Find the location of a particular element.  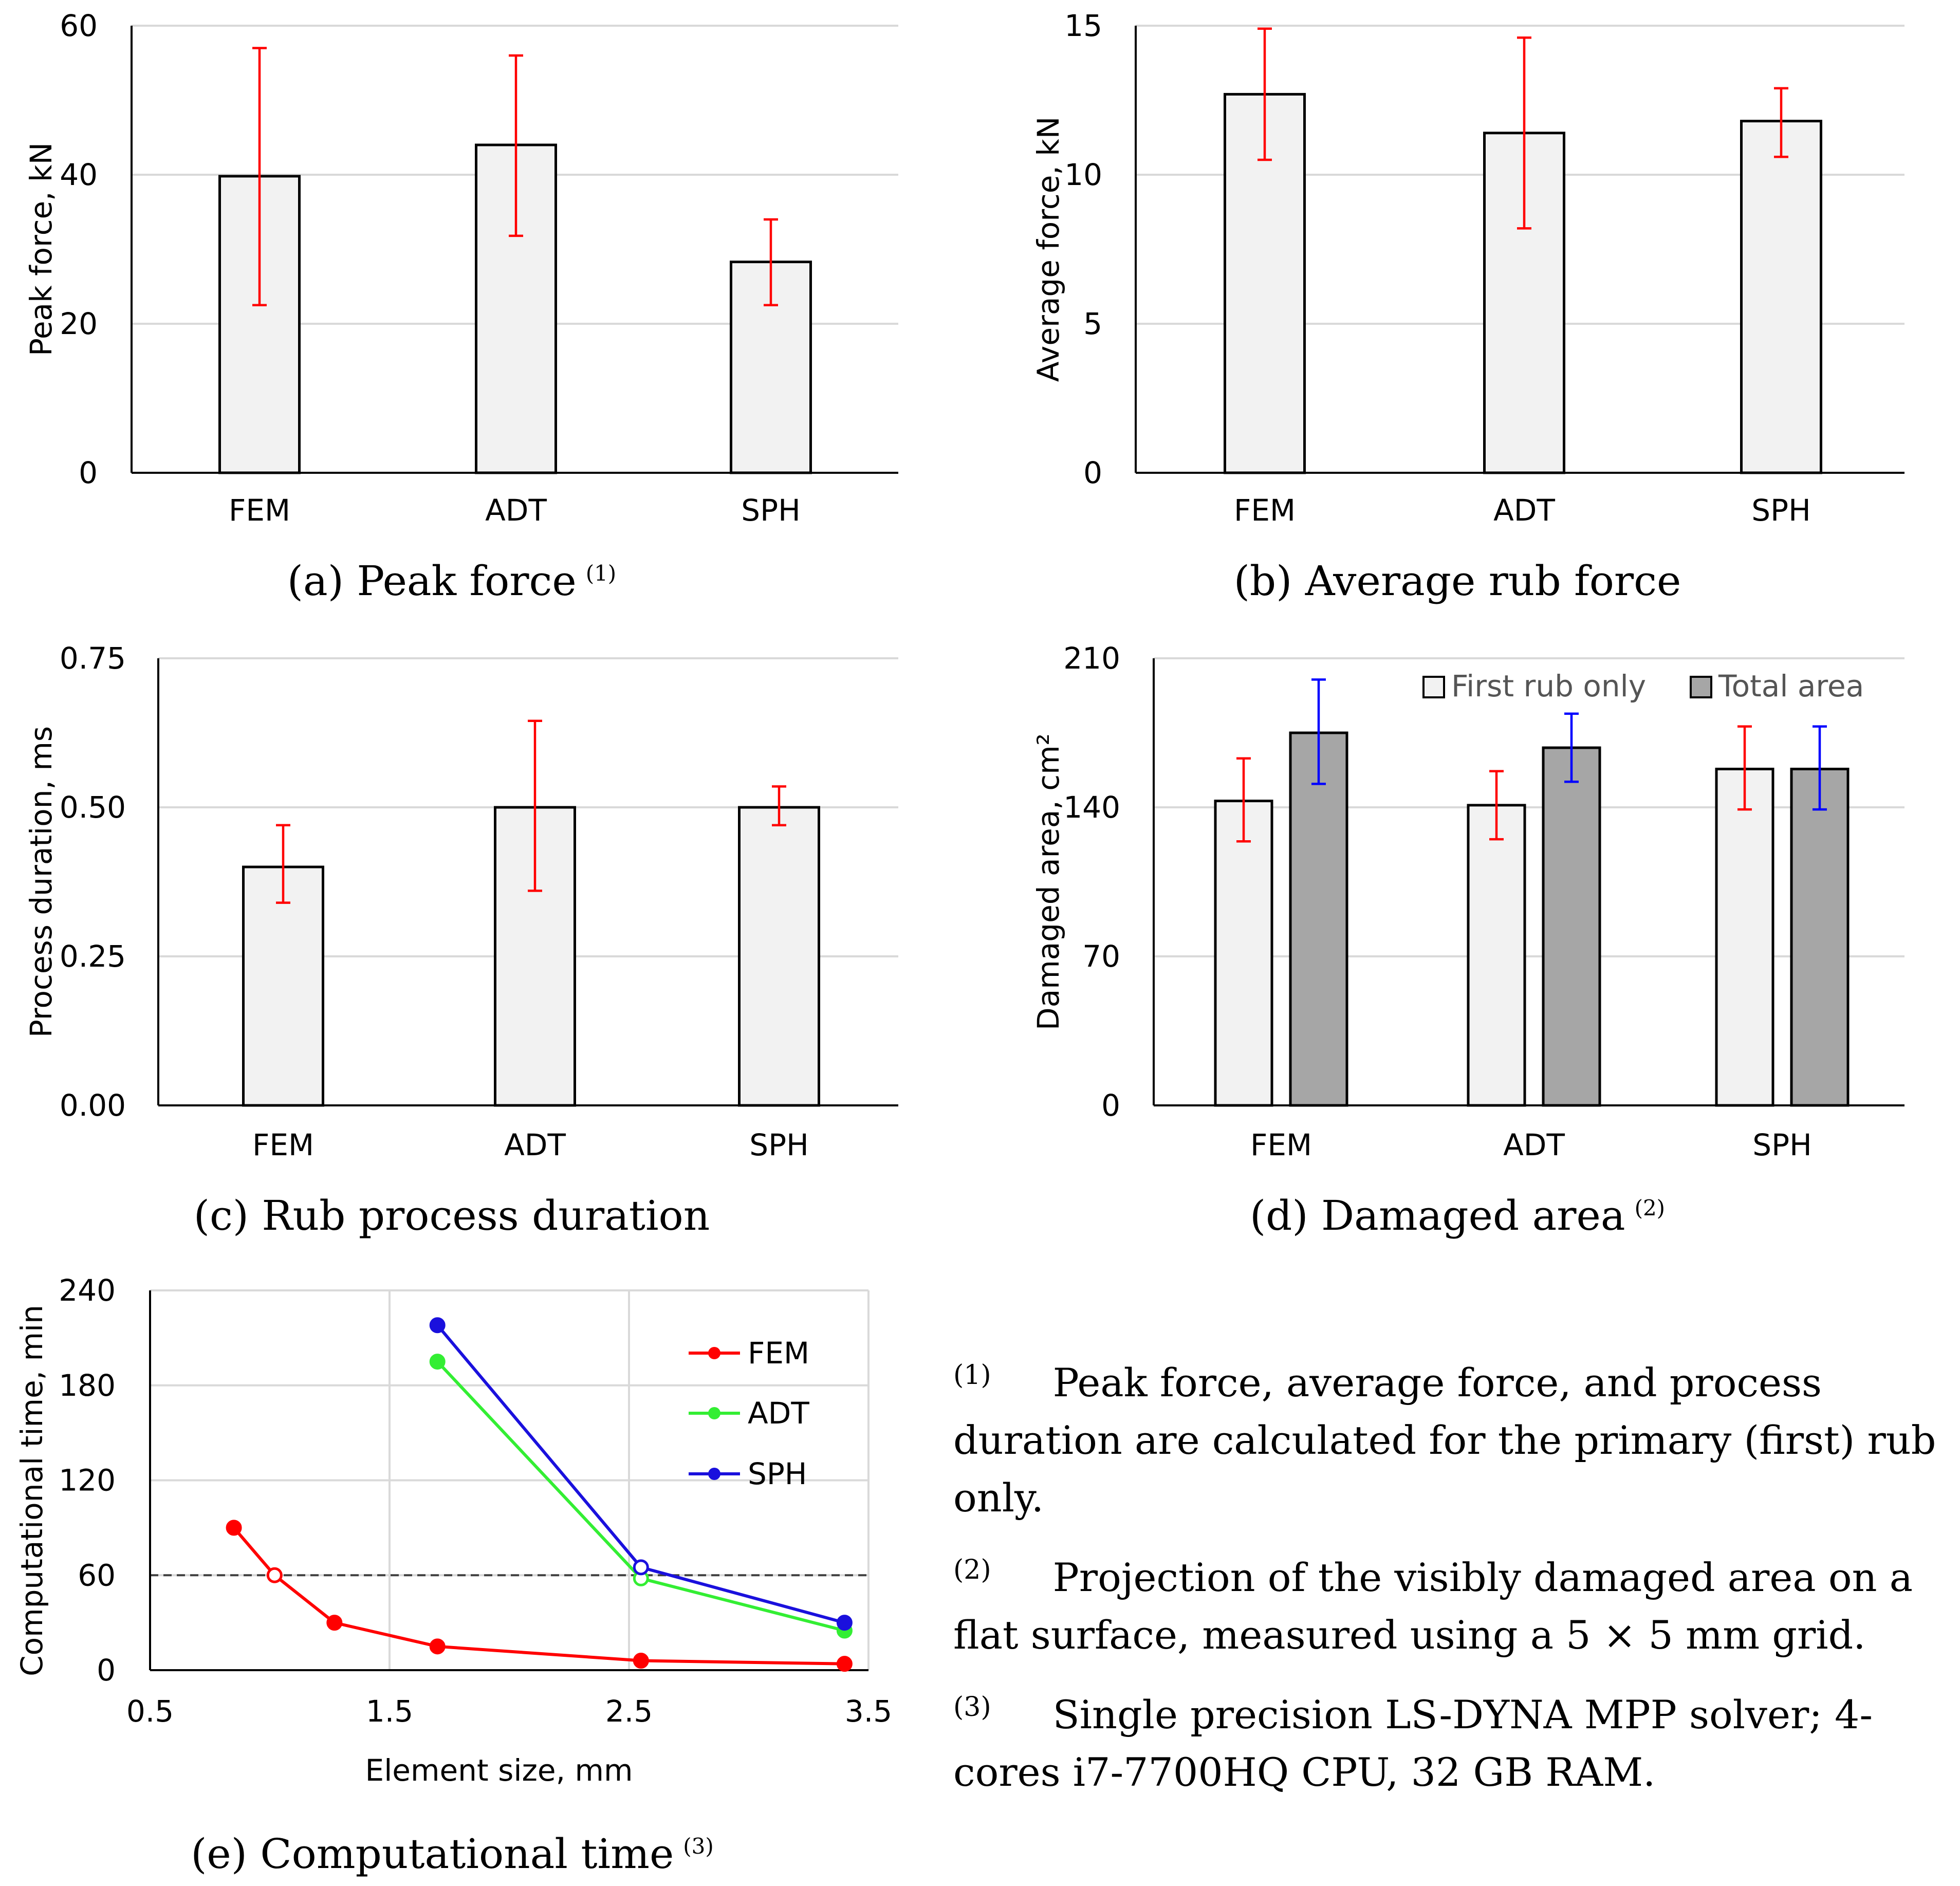

x-tick-label: 2.5 is located at coordinates (629, 1712).